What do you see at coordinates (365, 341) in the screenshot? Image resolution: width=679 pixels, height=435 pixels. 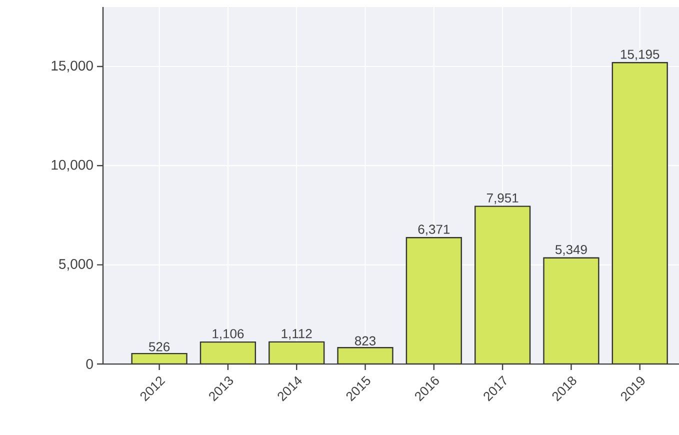 I see `data-label: 823` at bounding box center [365, 341].